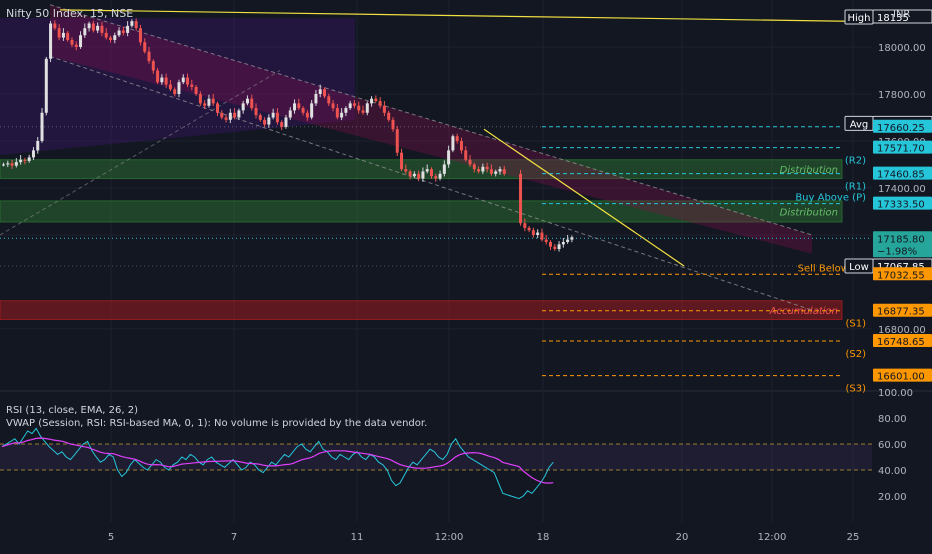  Describe the element at coordinates (466, 16) in the screenshot. I see `top-trendline` at that location.